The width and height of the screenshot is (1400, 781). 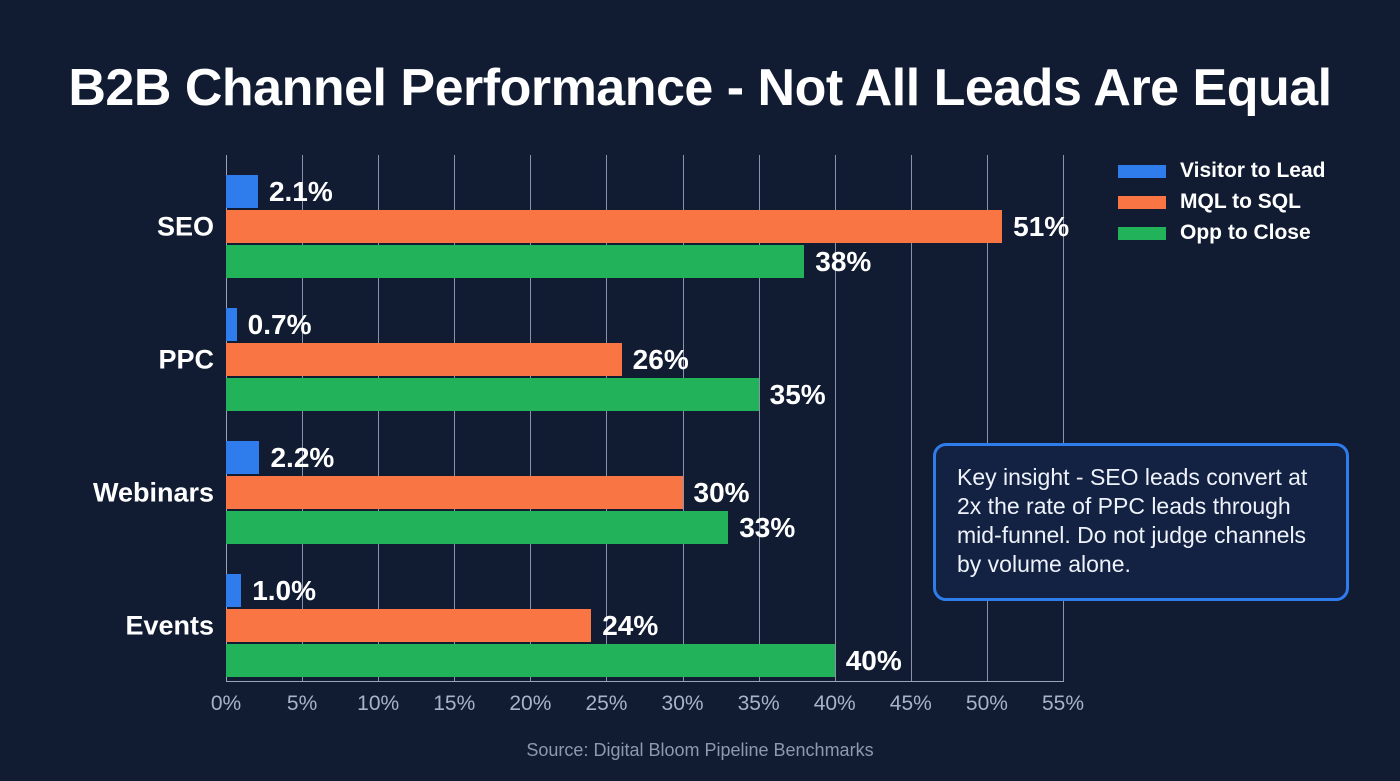 I want to click on x-tick-label: 45%, so click(x=910, y=703).